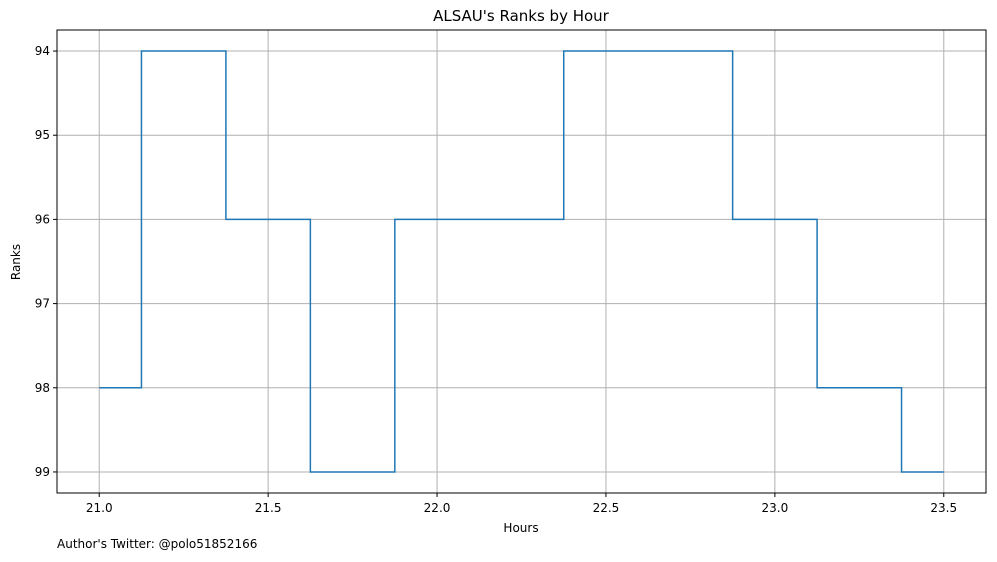 The image size is (997, 562). I want to click on y-tick-label: 96, so click(42, 219).